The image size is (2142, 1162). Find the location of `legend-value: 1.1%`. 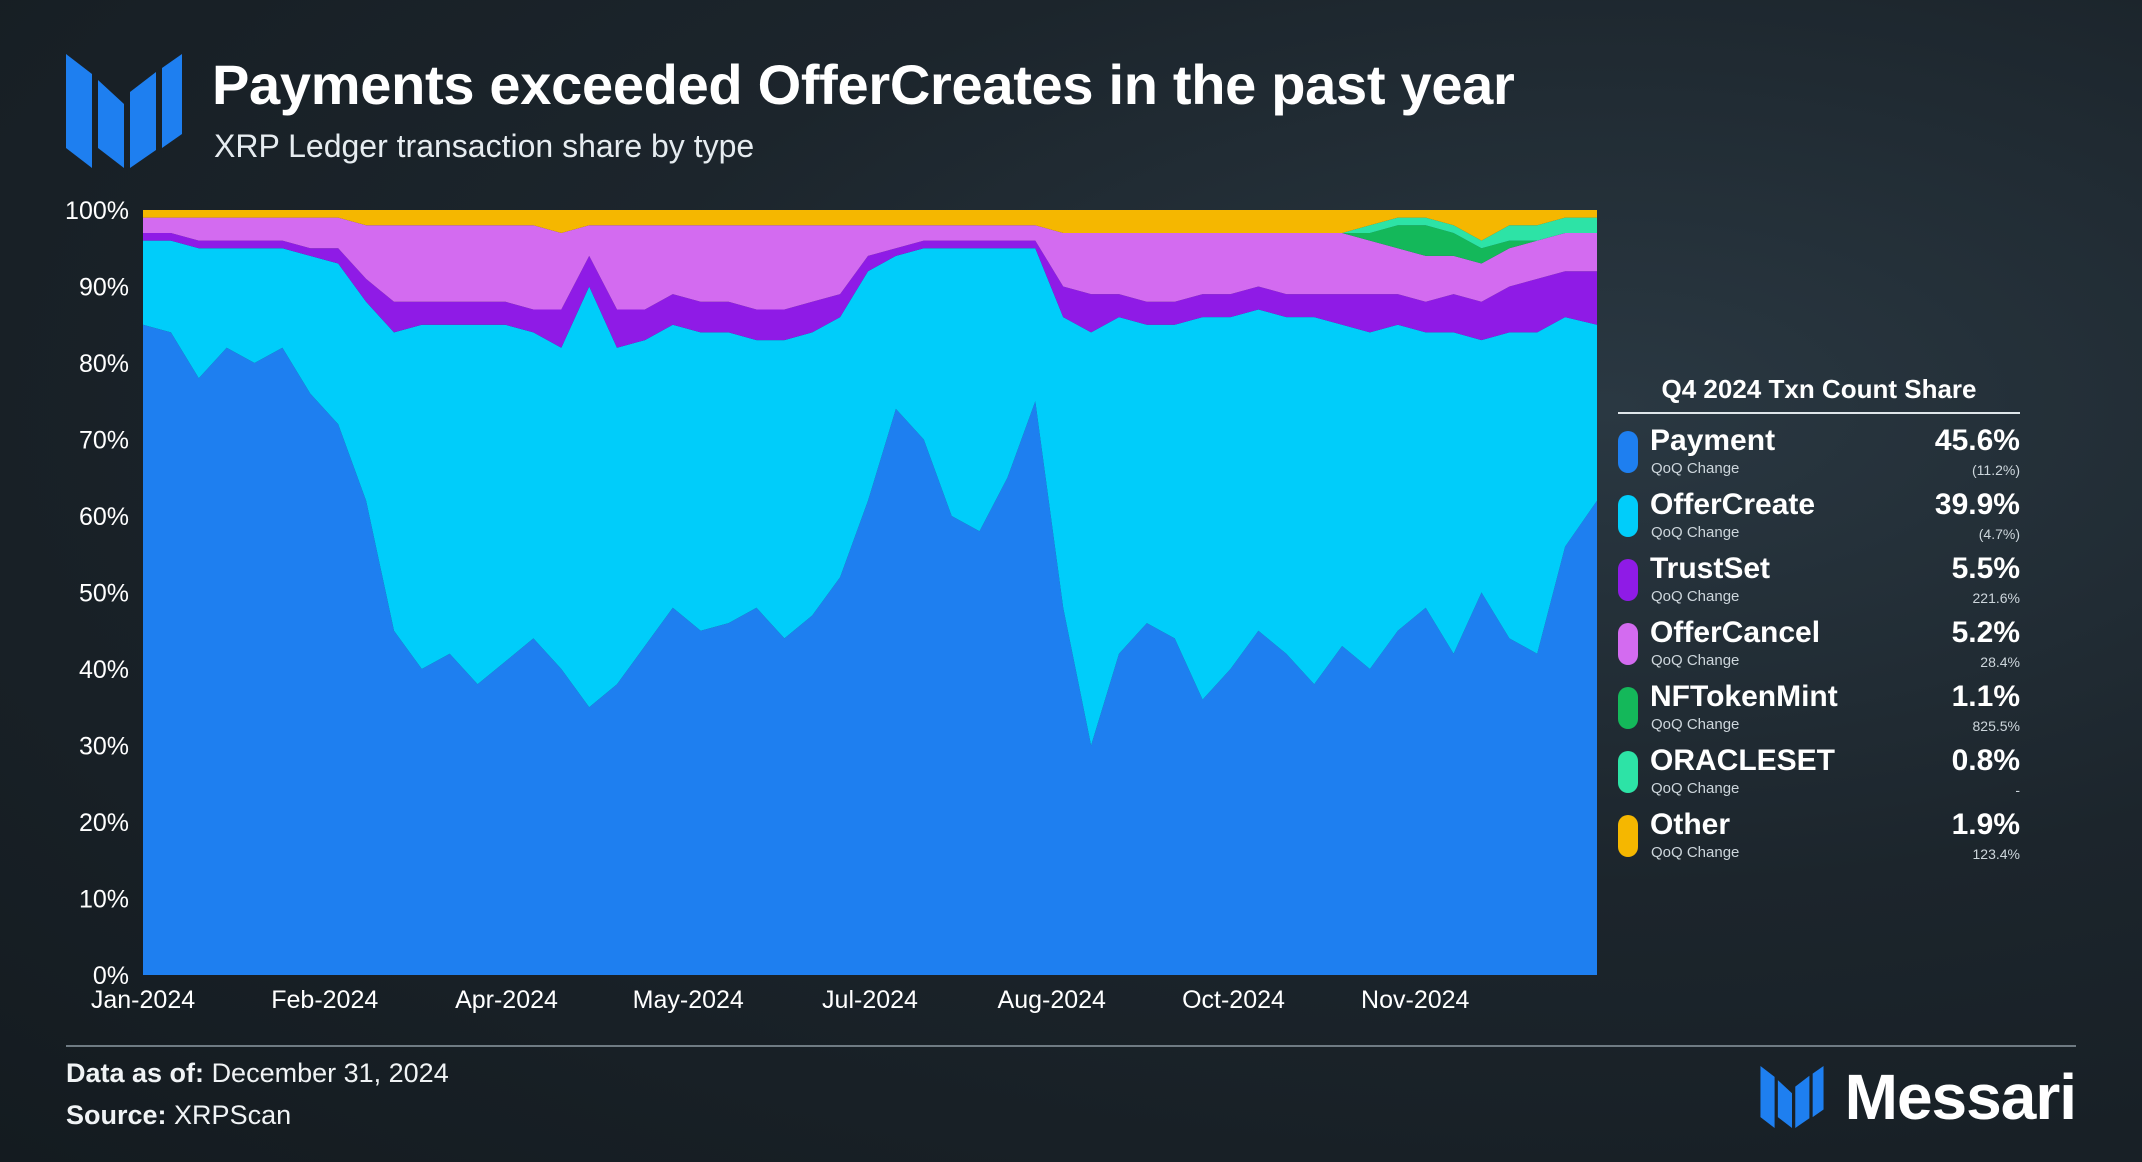

legend-value: 1.1% is located at coordinates (1985, 696).